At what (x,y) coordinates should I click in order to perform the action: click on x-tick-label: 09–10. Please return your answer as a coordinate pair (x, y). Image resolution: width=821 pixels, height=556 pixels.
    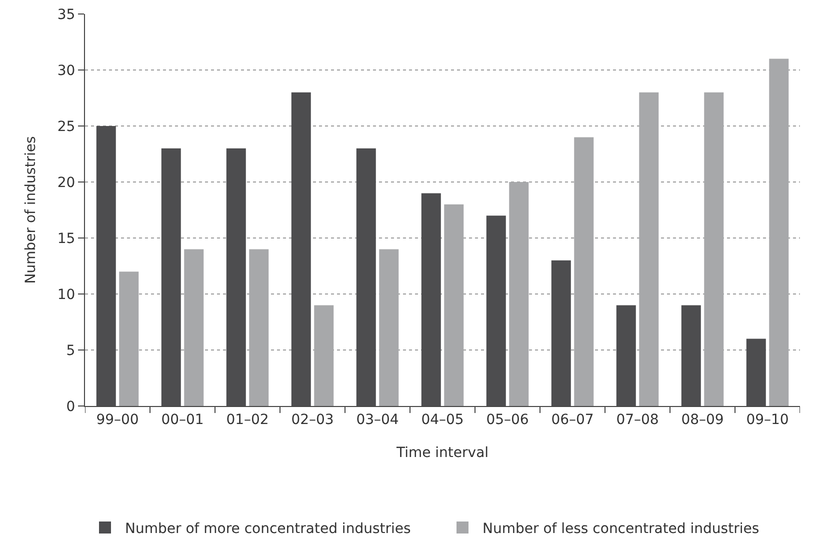
    Looking at the image, I should click on (767, 420).